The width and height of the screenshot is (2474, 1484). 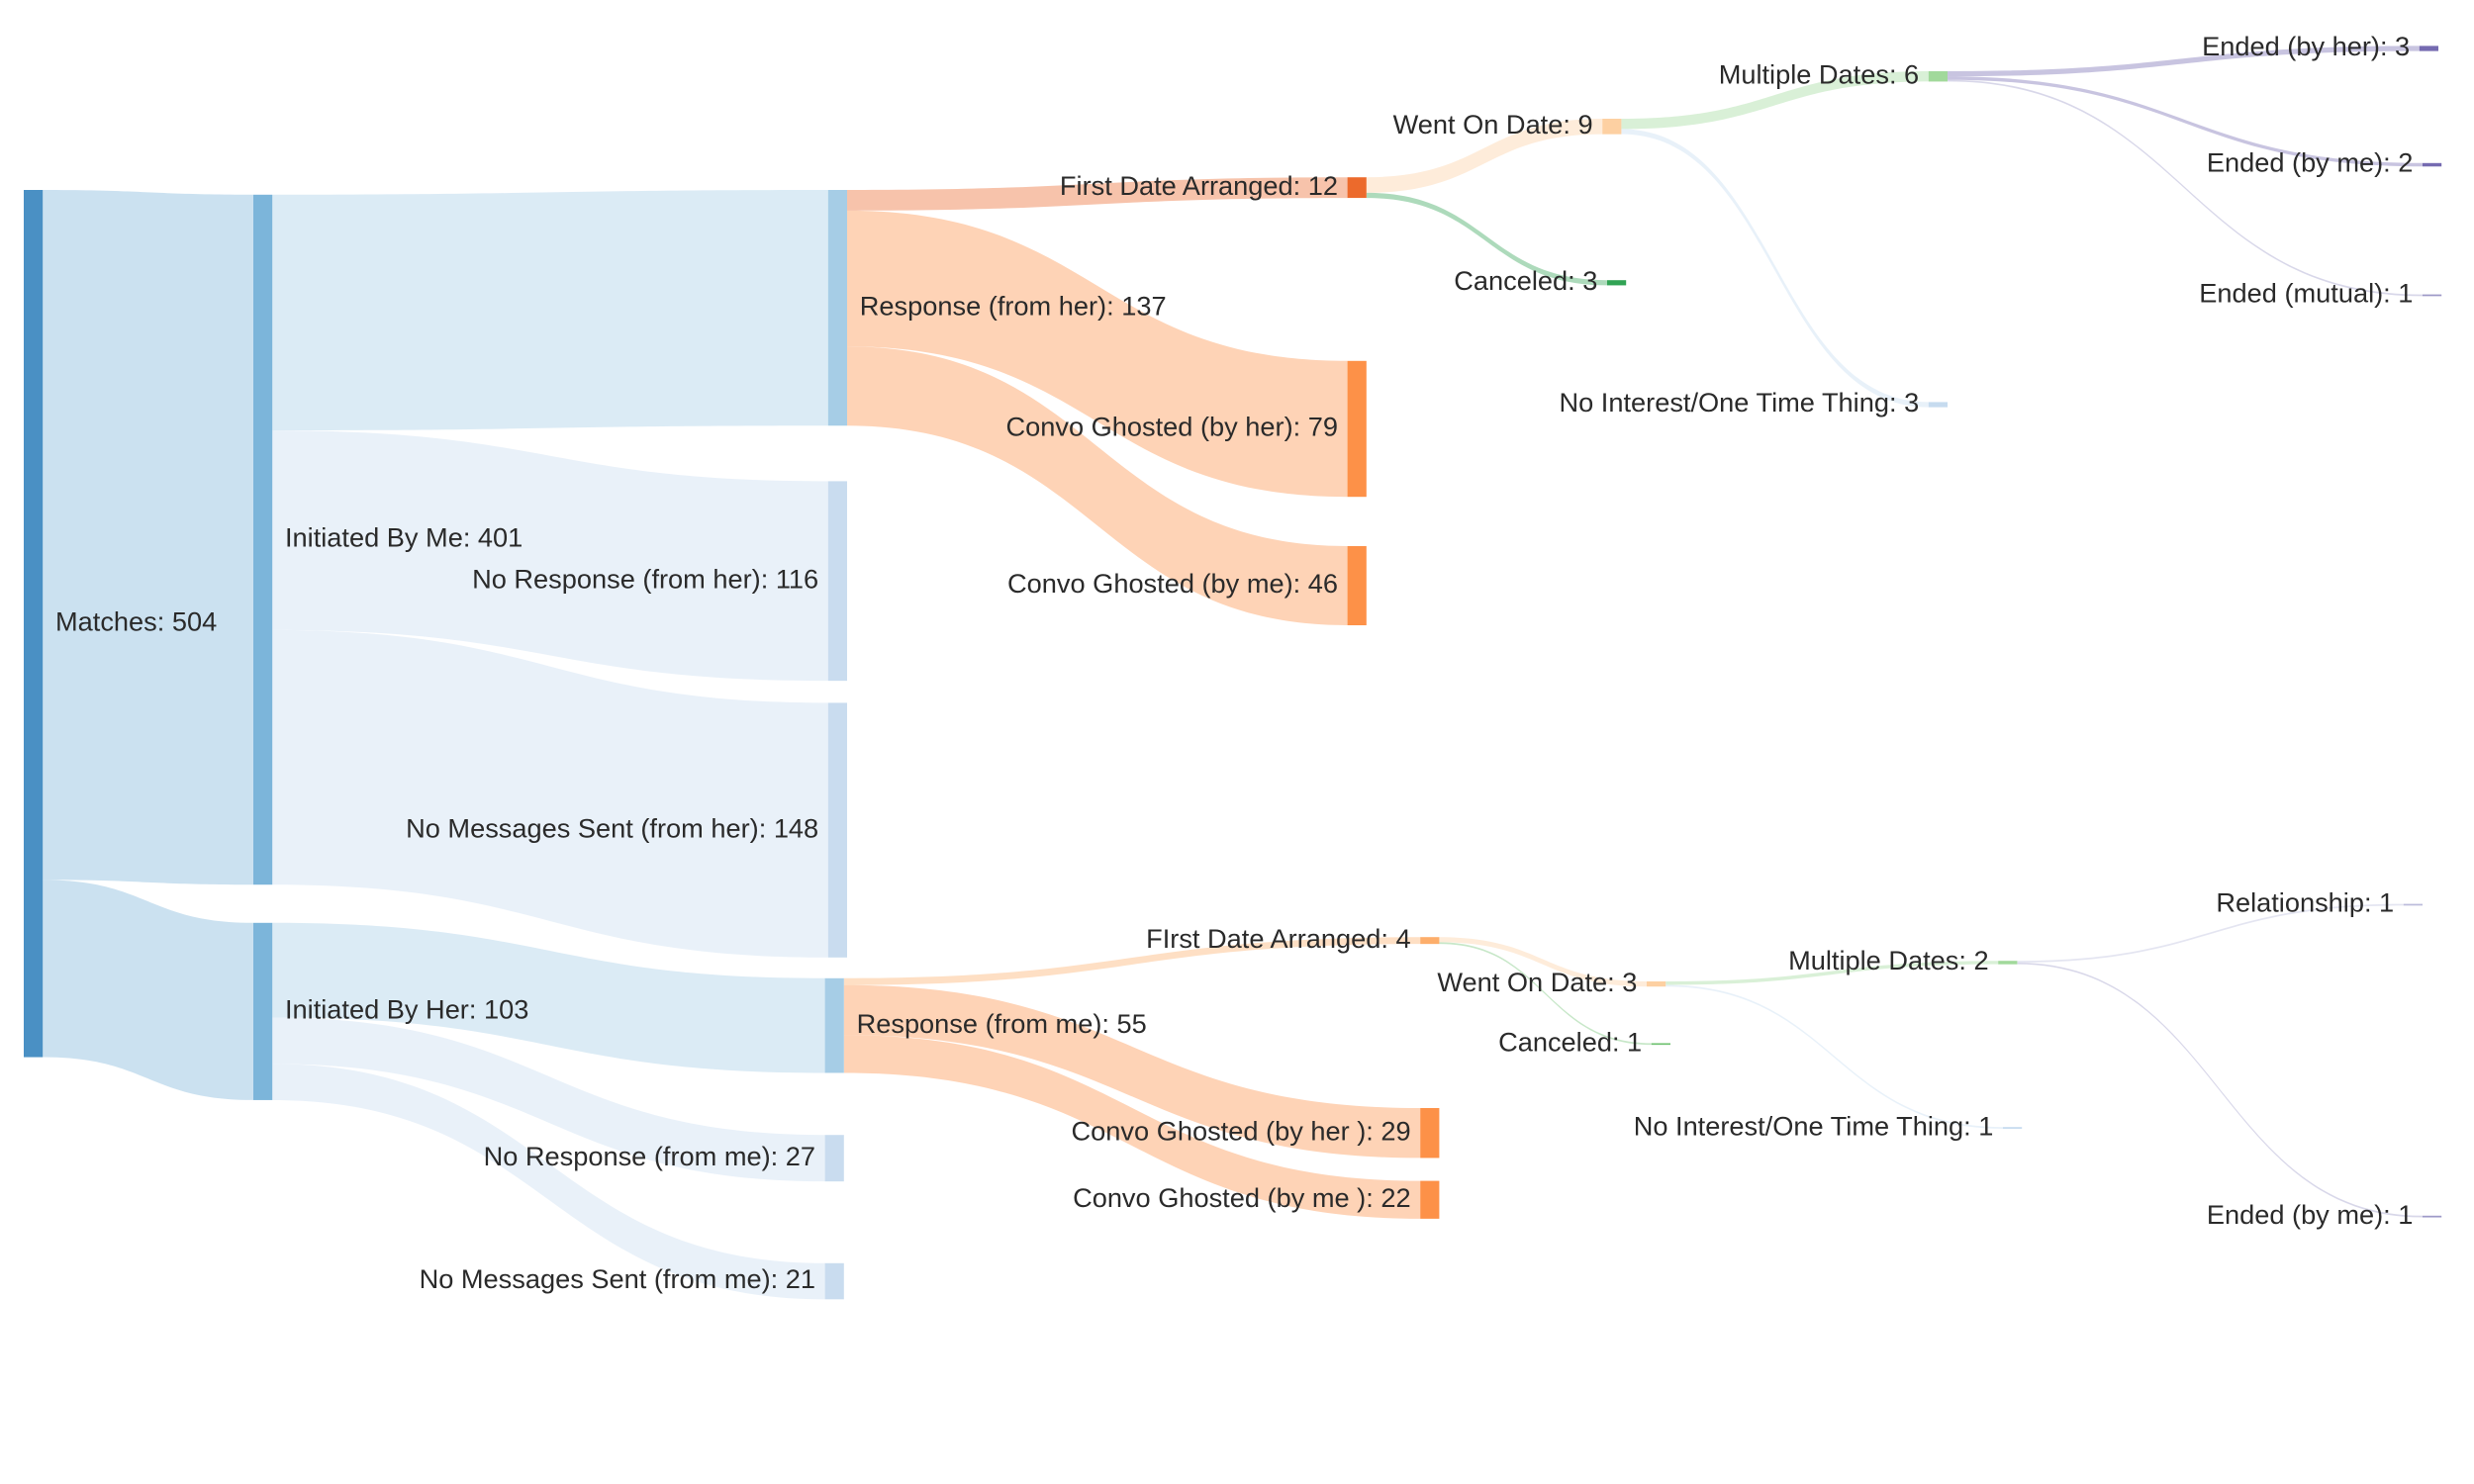 What do you see at coordinates (1819, 73) in the screenshot?
I see `node-label: Multiple Dates: 6` at bounding box center [1819, 73].